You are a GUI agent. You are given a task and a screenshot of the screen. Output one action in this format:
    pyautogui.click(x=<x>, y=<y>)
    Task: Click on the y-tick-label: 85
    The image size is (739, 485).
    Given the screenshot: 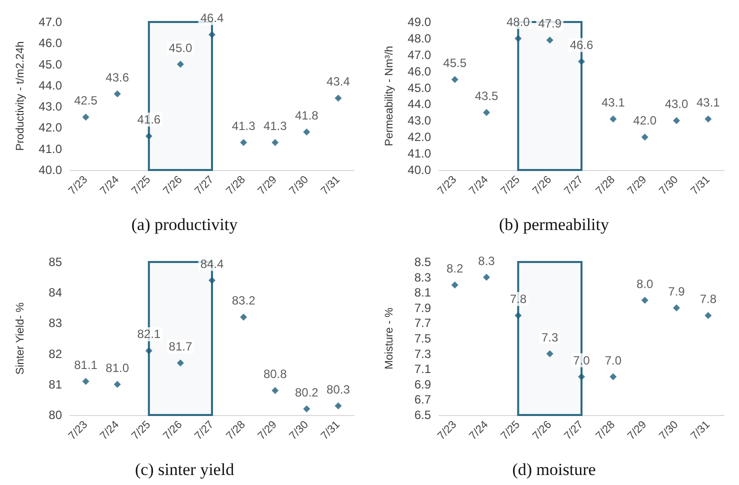 What is the action you would take?
    pyautogui.click(x=55, y=262)
    